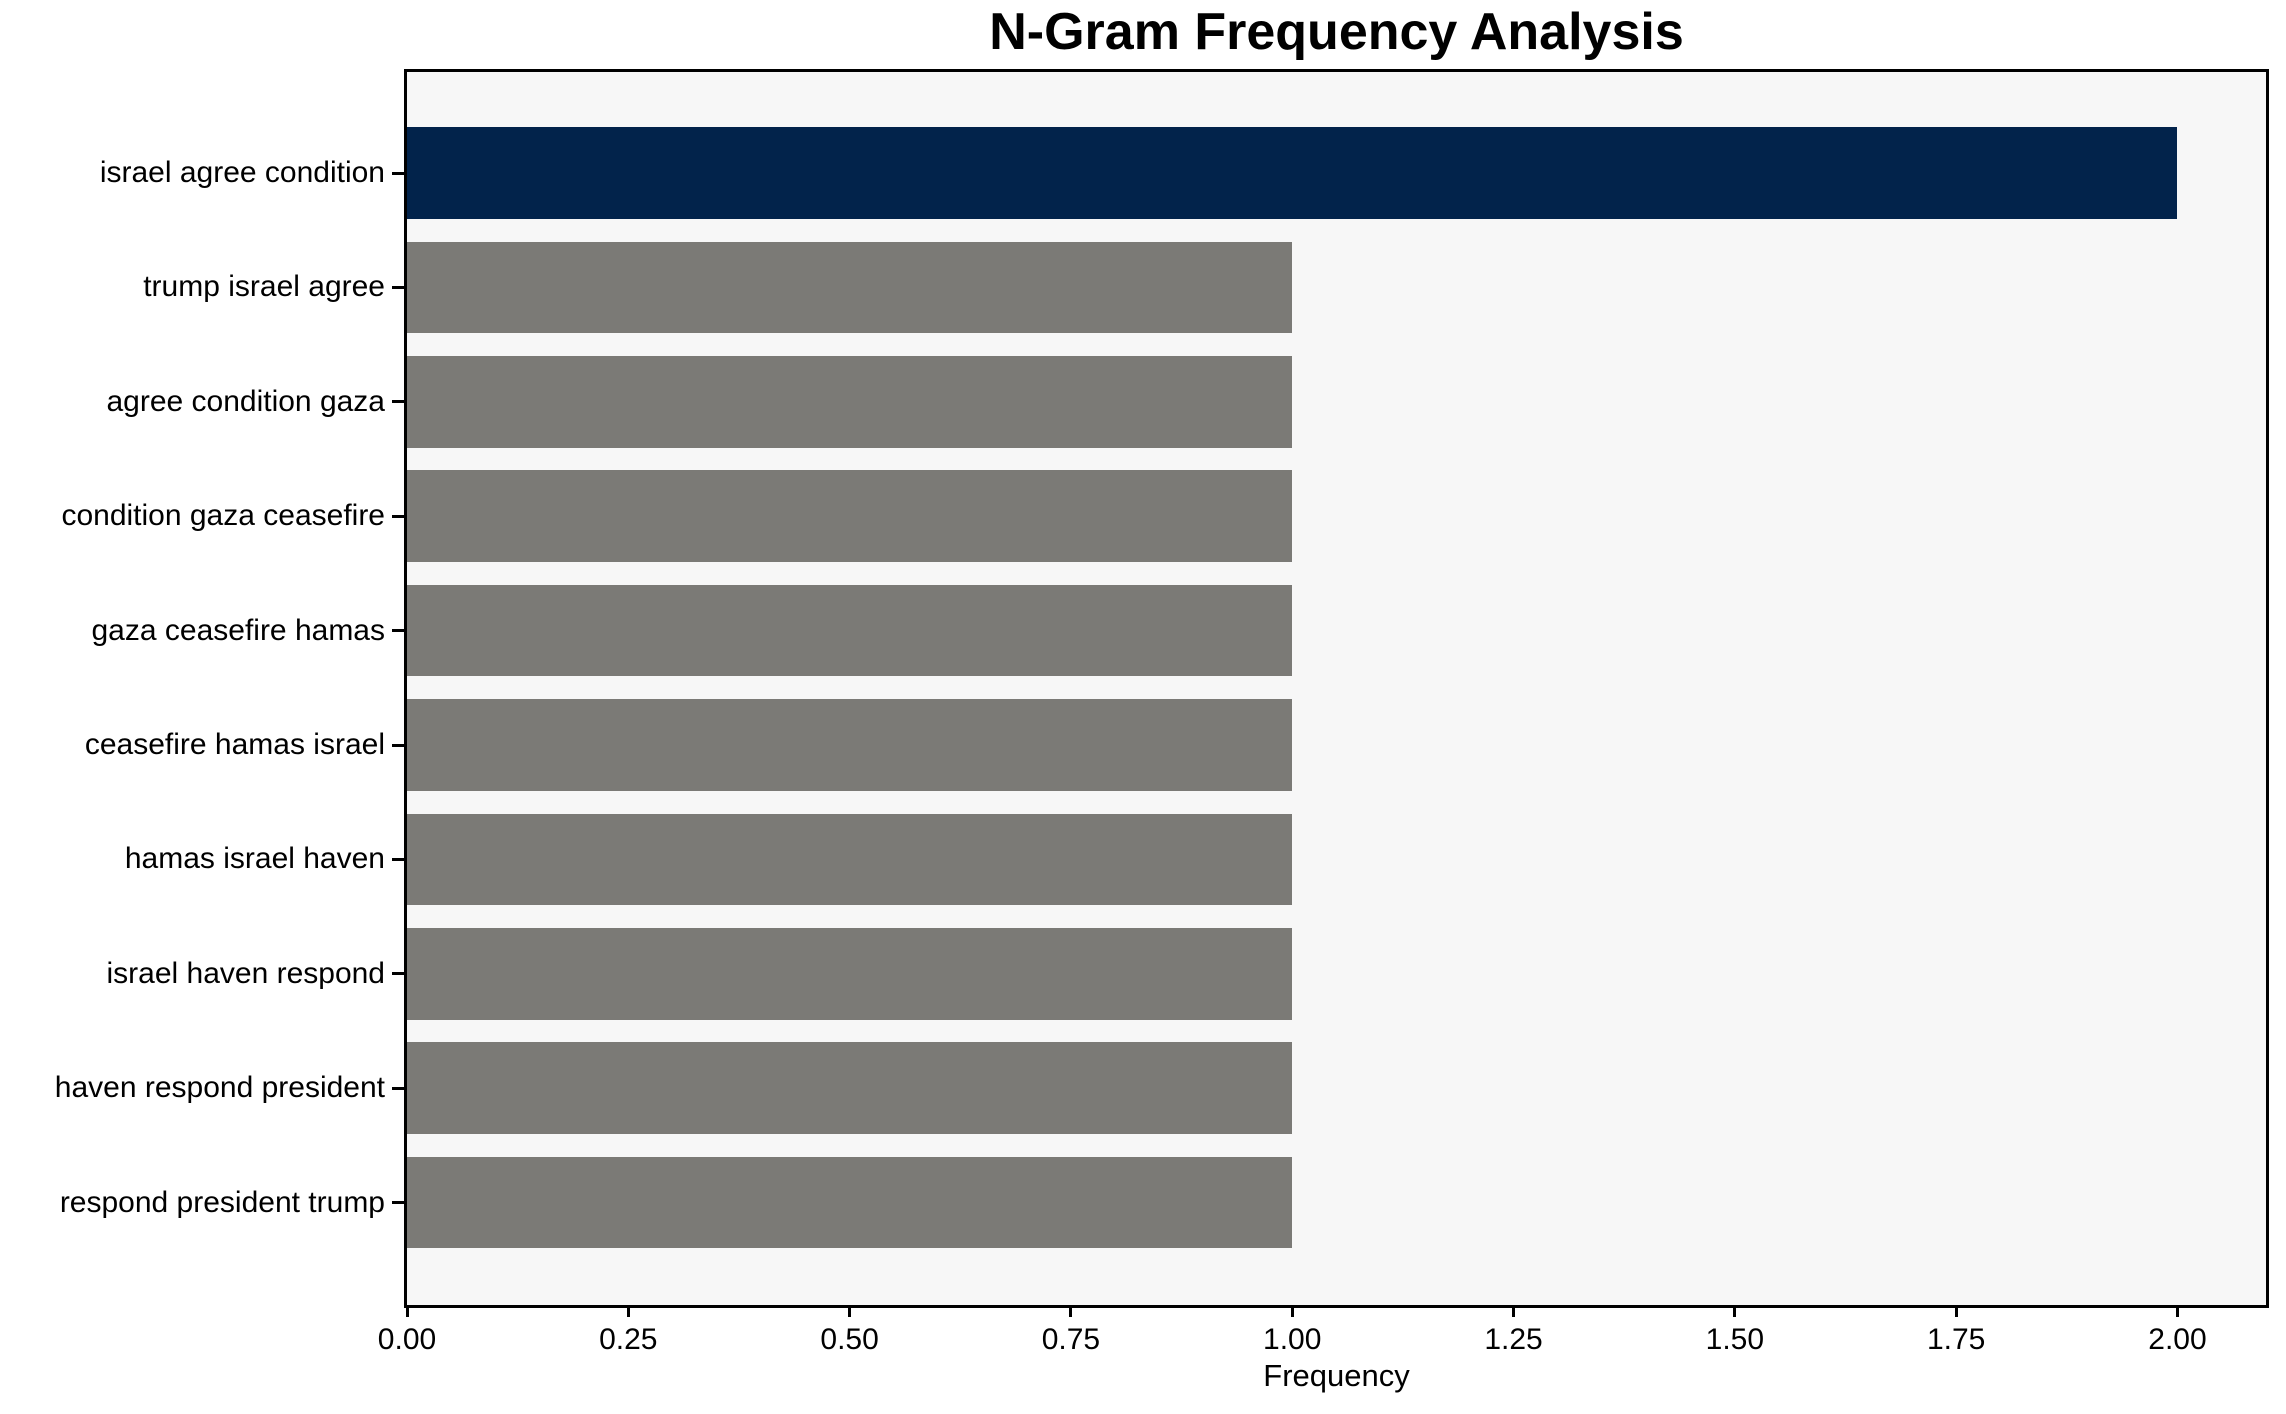 The height and width of the screenshot is (1414, 2286). Describe the element at coordinates (254, 859) in the screenshot. I see `y-tick-label: hamas israel haven` at that location.